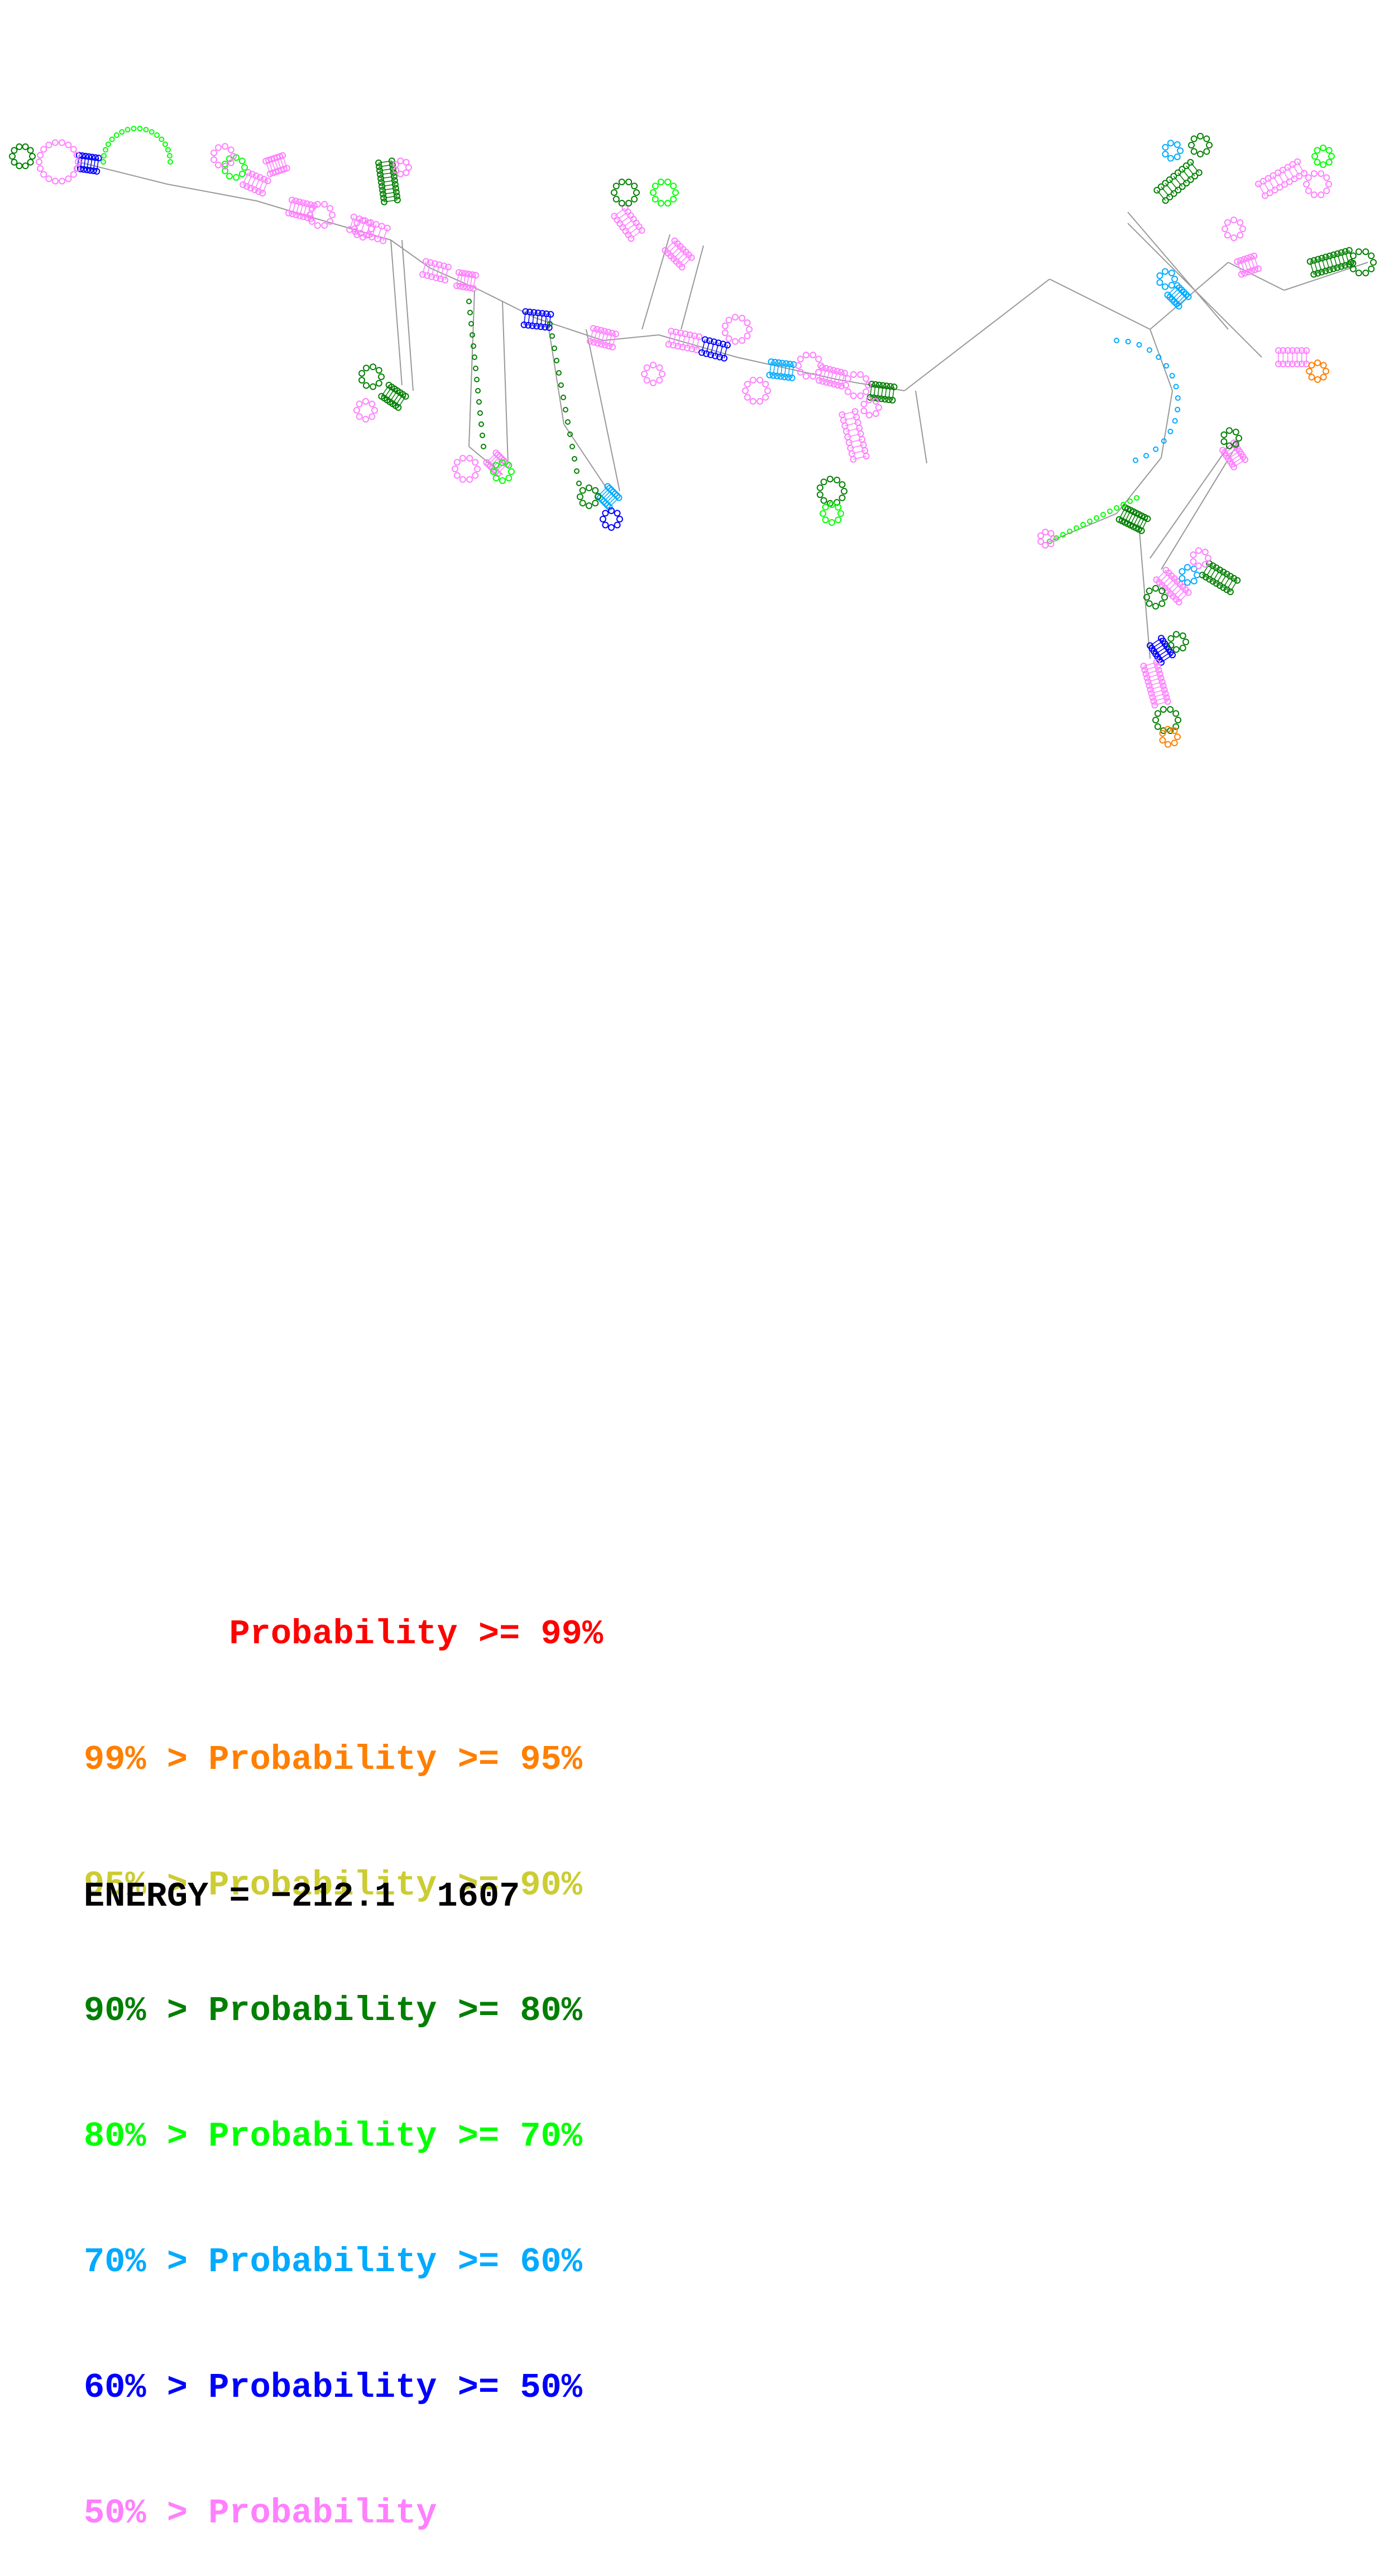  What do you see at coordinates (344, 1634) in the screenshot?
I see `legend-row-p99: Probability >= 99%` at bounding box center [344, 1634].